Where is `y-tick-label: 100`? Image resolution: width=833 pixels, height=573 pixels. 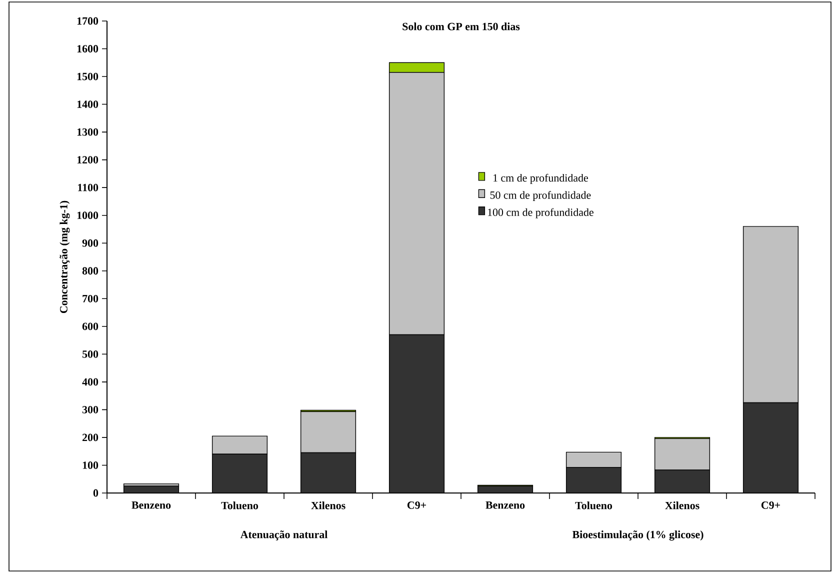 y-tick-label: 100 is located at coordinates (90, 465).